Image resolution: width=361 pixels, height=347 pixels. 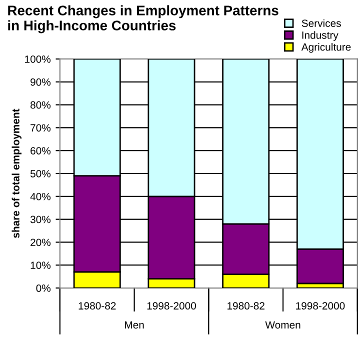 I want to click on y-tick-label: 20%, so click(x=40, y=242).